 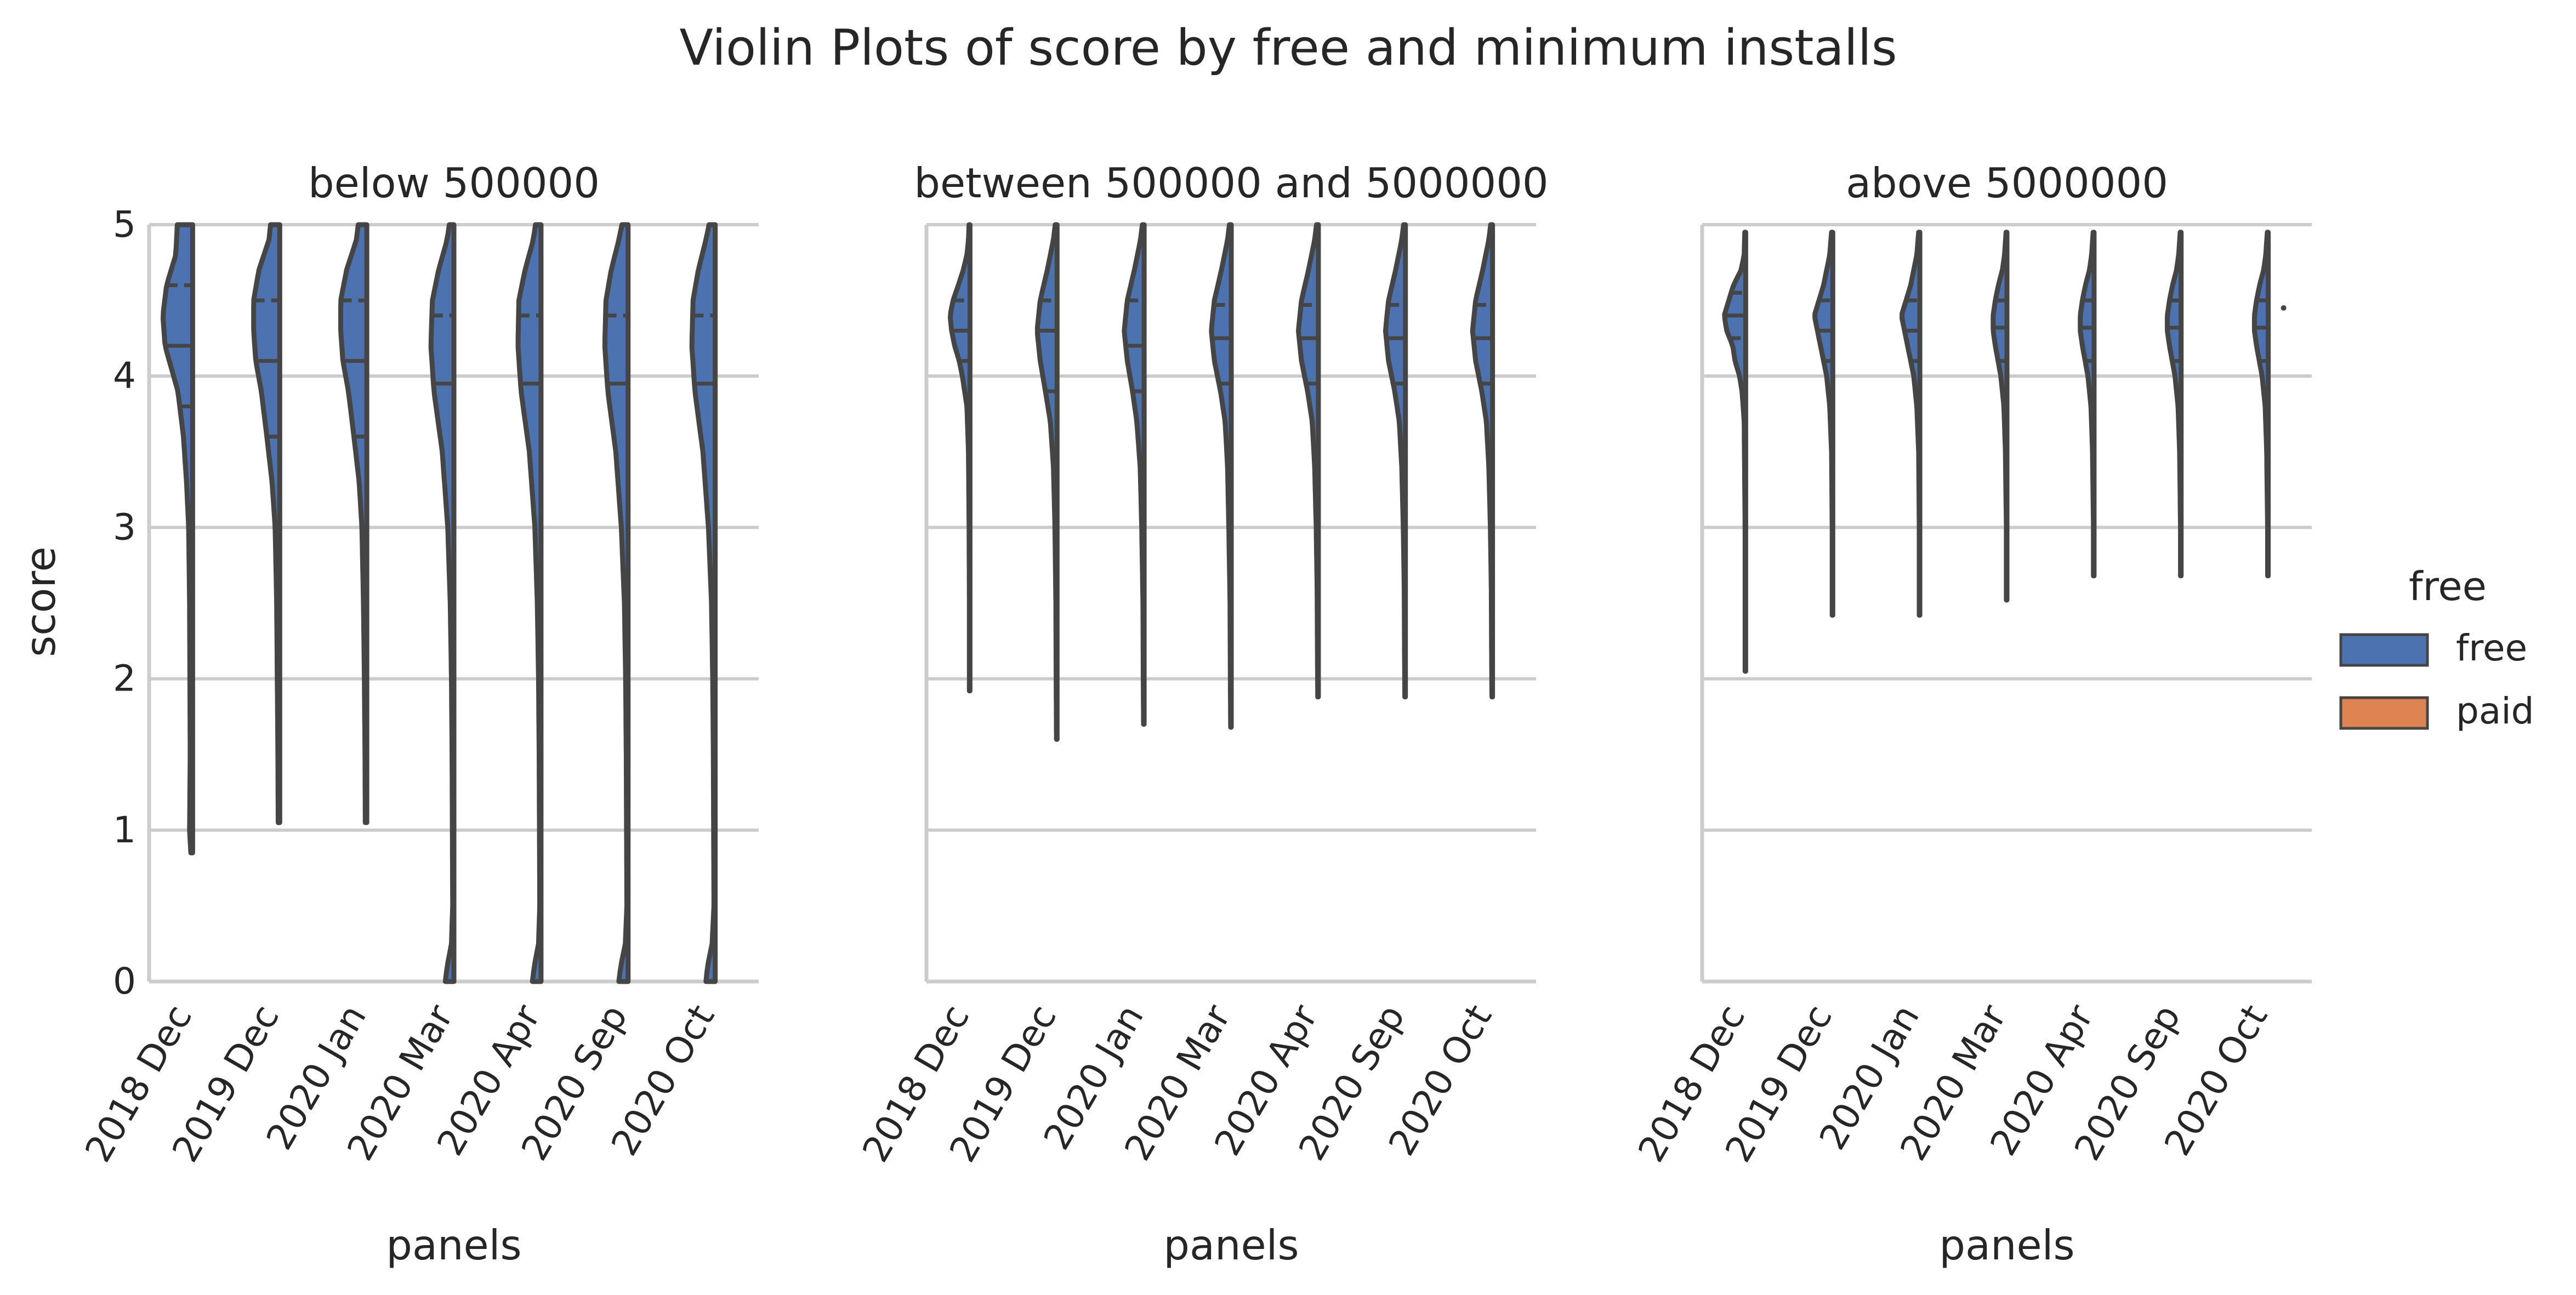 What do you see at coordinates (124, 981) in the screenshot?
I see `y-tick-label: 0` at bounding box center [124, 981].